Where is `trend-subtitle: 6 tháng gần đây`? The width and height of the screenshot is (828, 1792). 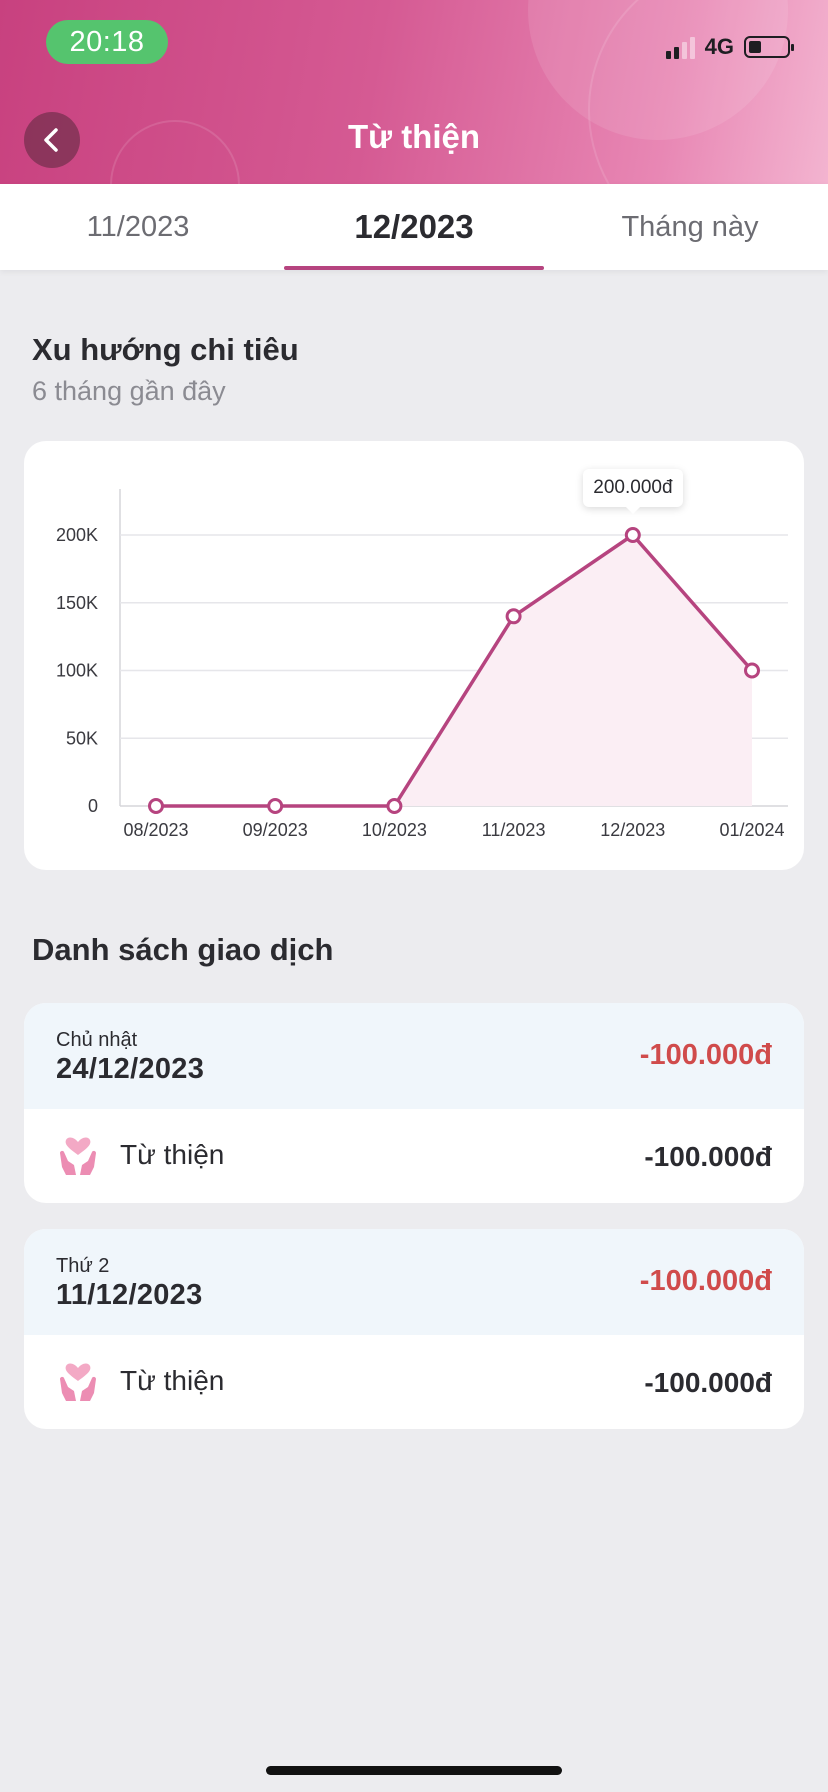 trend-subtitle: 6 tháng gần đây is located at coordinates (129, 391).